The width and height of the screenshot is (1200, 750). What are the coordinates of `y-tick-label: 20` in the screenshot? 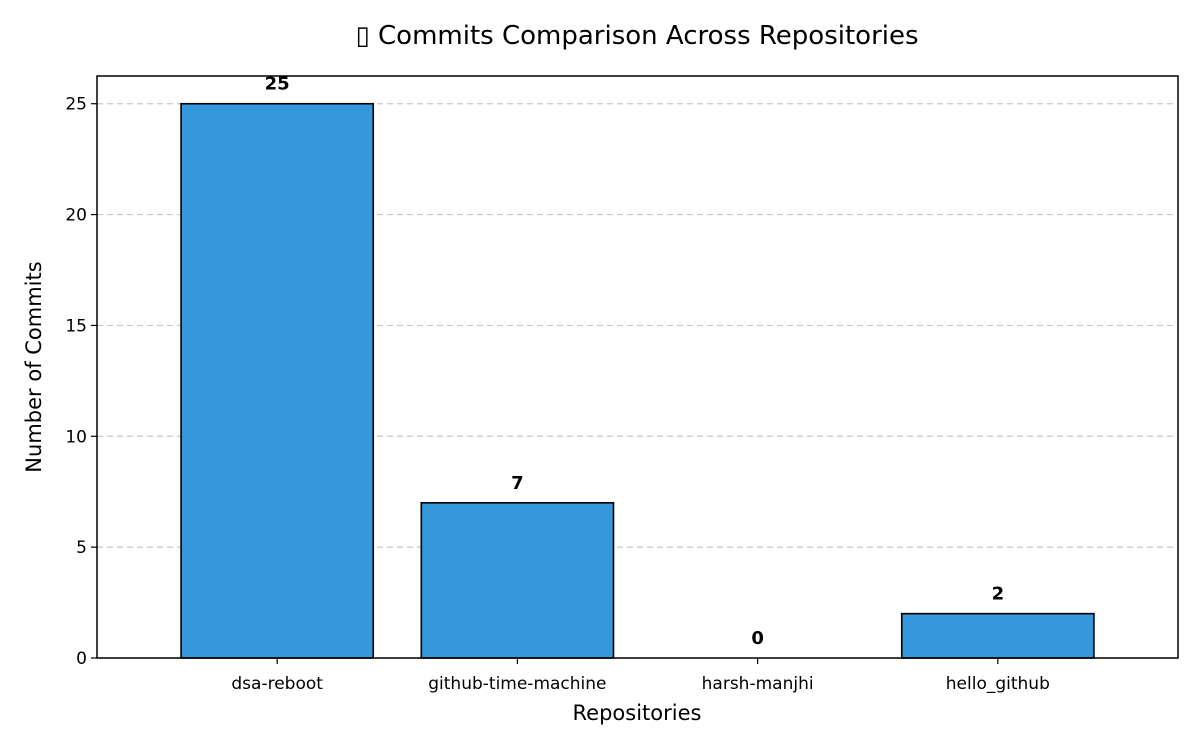 It's located at (76, 216).